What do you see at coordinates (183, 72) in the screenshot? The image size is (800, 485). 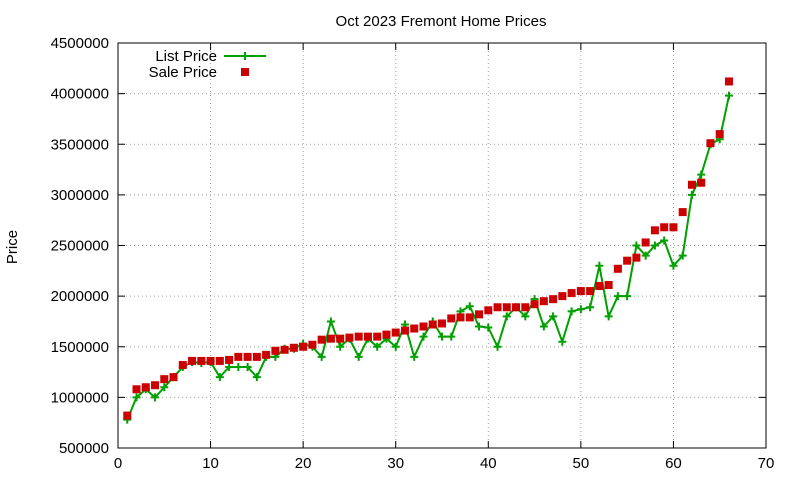 I see `legend-label-sale-price: Sale Price` at bounding box center [183, 72].